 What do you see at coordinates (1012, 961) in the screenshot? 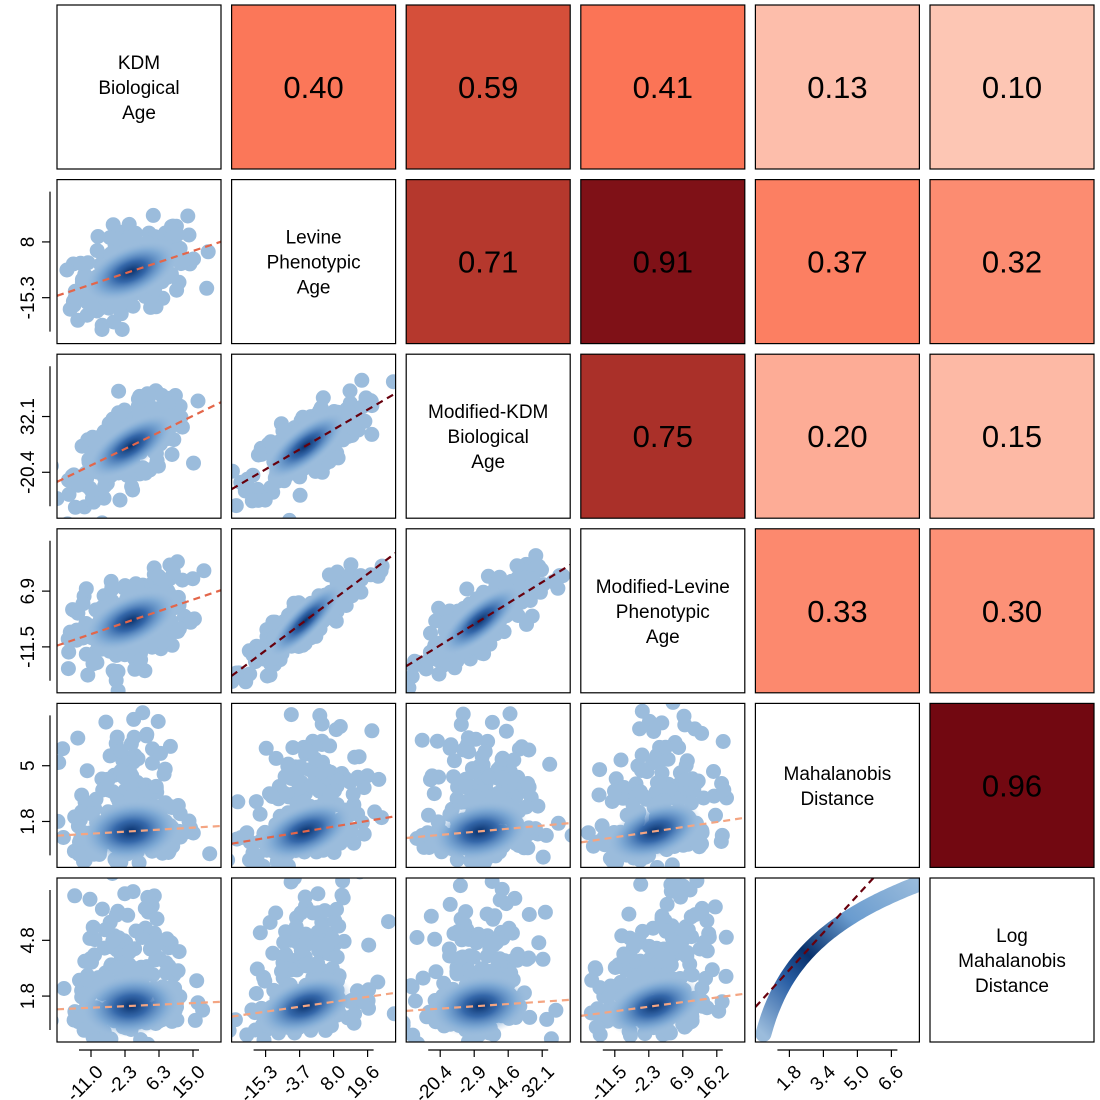
I see `variable-label: Mahalanobis` at bounding box center [1012, 961].